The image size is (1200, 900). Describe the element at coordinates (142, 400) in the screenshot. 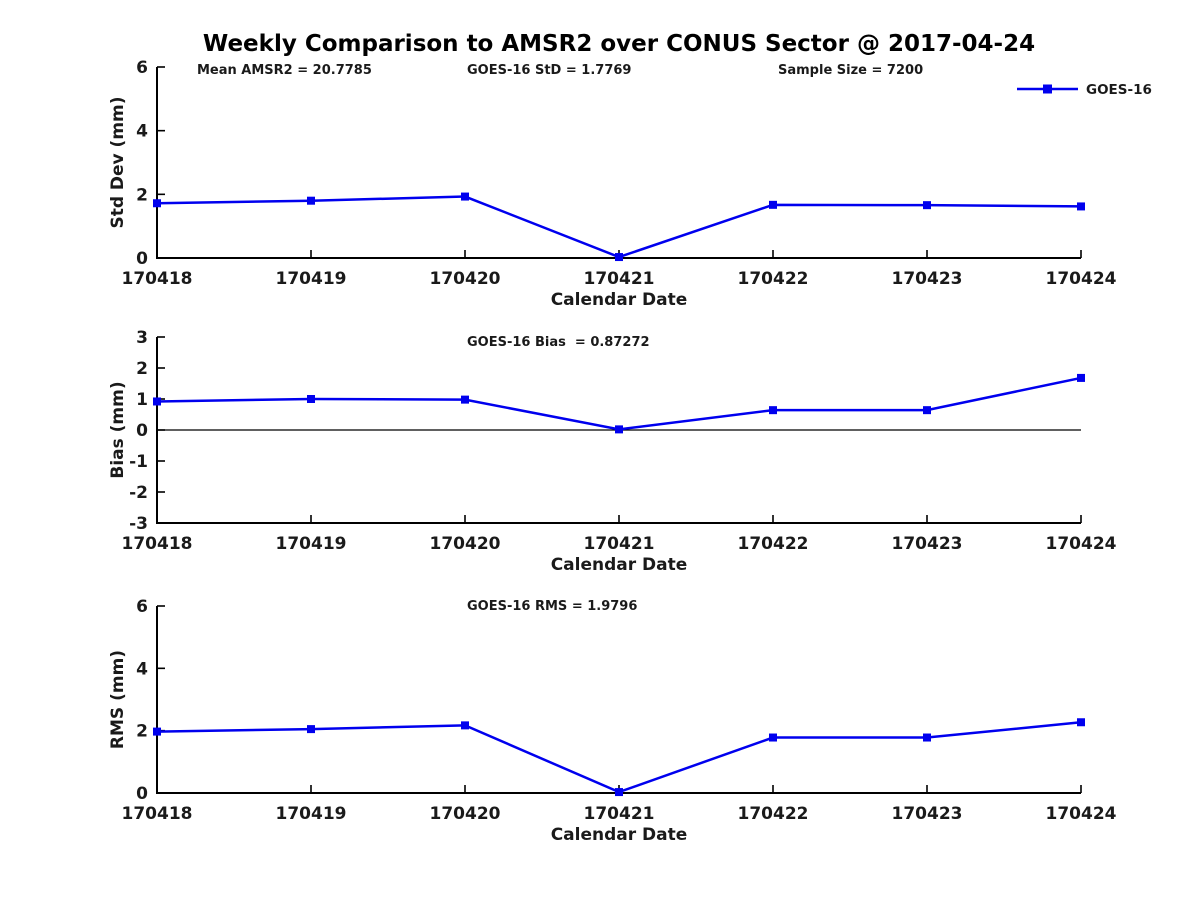

I see `y-tick-label: 1` at that location.